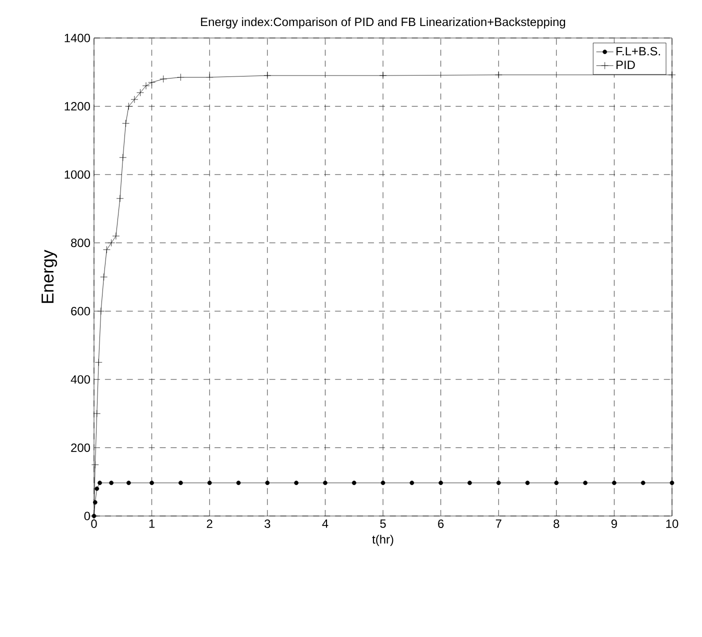 The height and width of the screenshot is (637, 702). I want to click on chart-title: Energy index:Comparison of PID and FB Linearization+Backstepping, so click(383, 22).